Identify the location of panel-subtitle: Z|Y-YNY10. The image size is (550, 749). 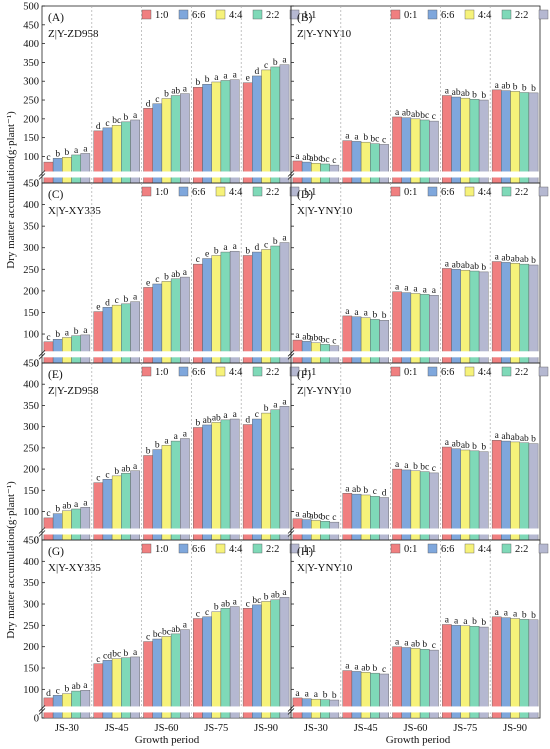
(324, 391).